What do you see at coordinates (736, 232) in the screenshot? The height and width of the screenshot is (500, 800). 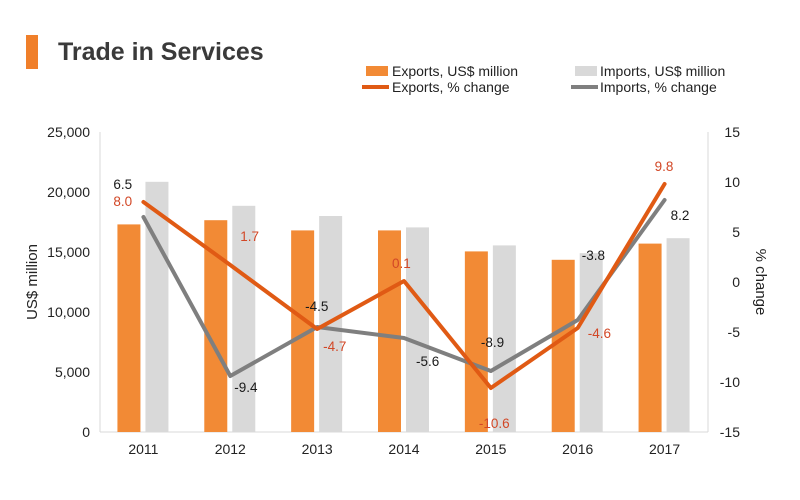 I see `y2-tick-label: 5` at bounding box center [736, 232].